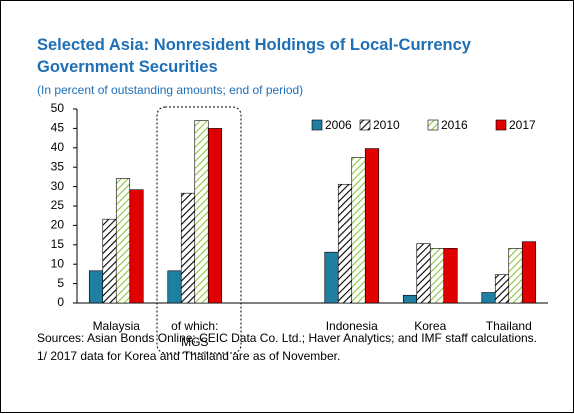 The height and width of the screenshot is (414, 574). I want to click on legend-label: 2006, so click(338, 125).